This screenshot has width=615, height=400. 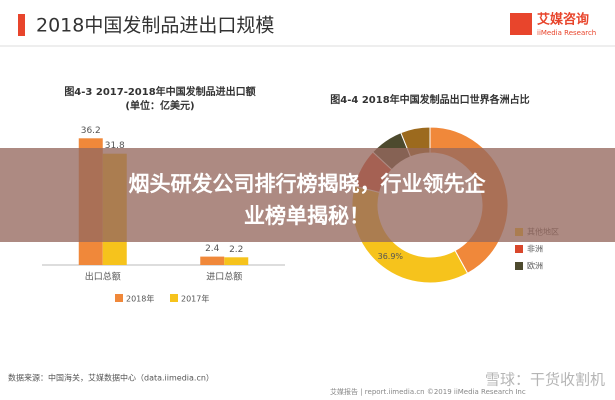 What do you see at coordinates (115, 146) in the screenshot?
I see `data-label: 31.8` at bounding box center [115, 146].